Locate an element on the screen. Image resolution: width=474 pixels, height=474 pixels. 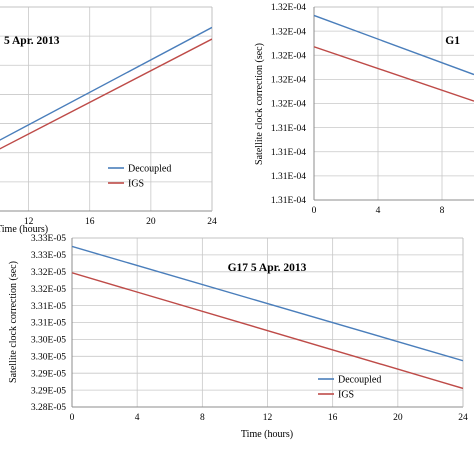
chart-title: 5 Apr. 2013 is located at coordinates (32, 41).